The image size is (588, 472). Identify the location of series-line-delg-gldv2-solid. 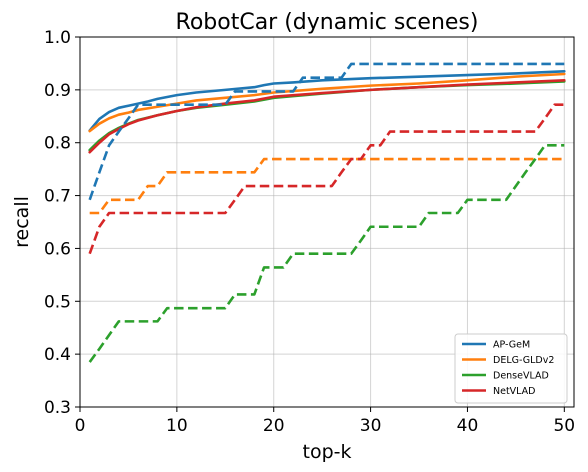
(327, 102).